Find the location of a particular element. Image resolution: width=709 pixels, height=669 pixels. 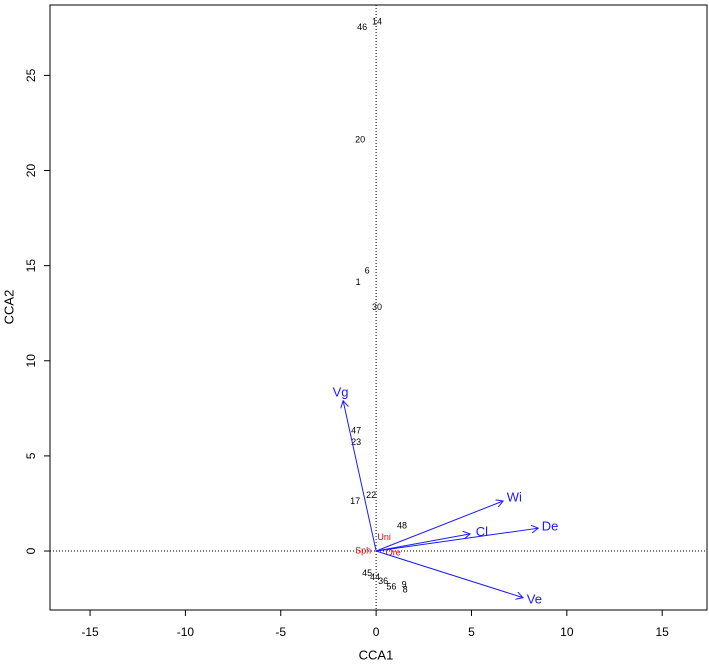

arrow-label: Wi is located at coordinates (514, 496).